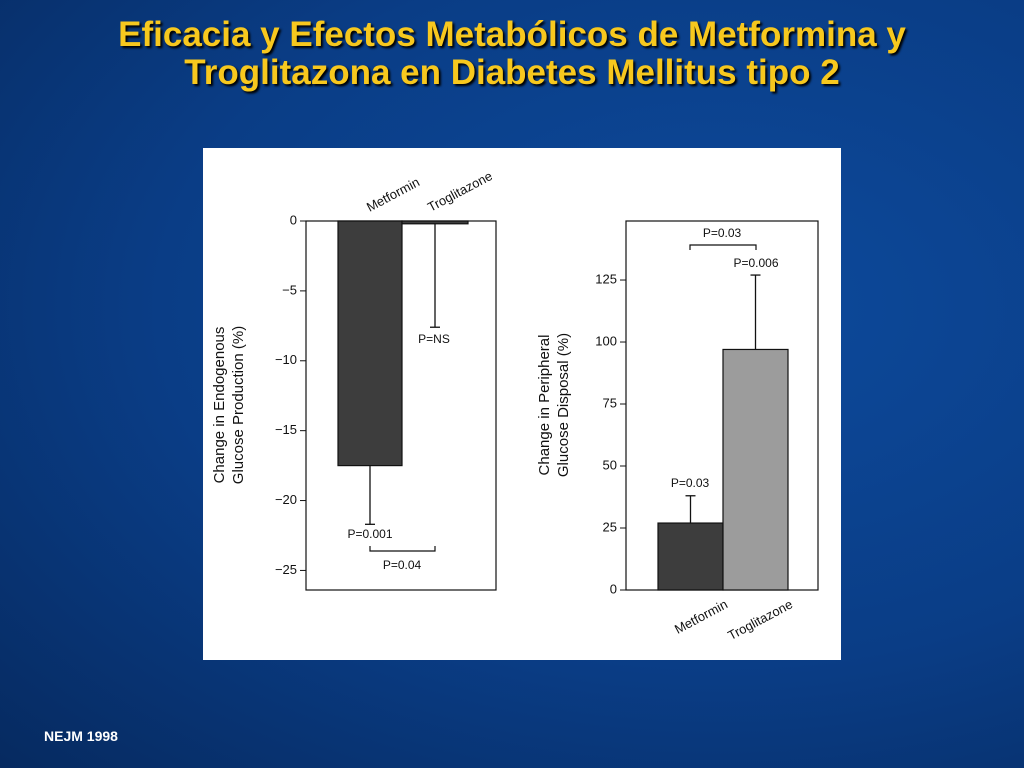 The height and width of the screenshot is (768, 1024). What do you see at coordinates (289, 289) in the screenshot?
I see `y-tick-label: −5` at bounding box center [289, 289].